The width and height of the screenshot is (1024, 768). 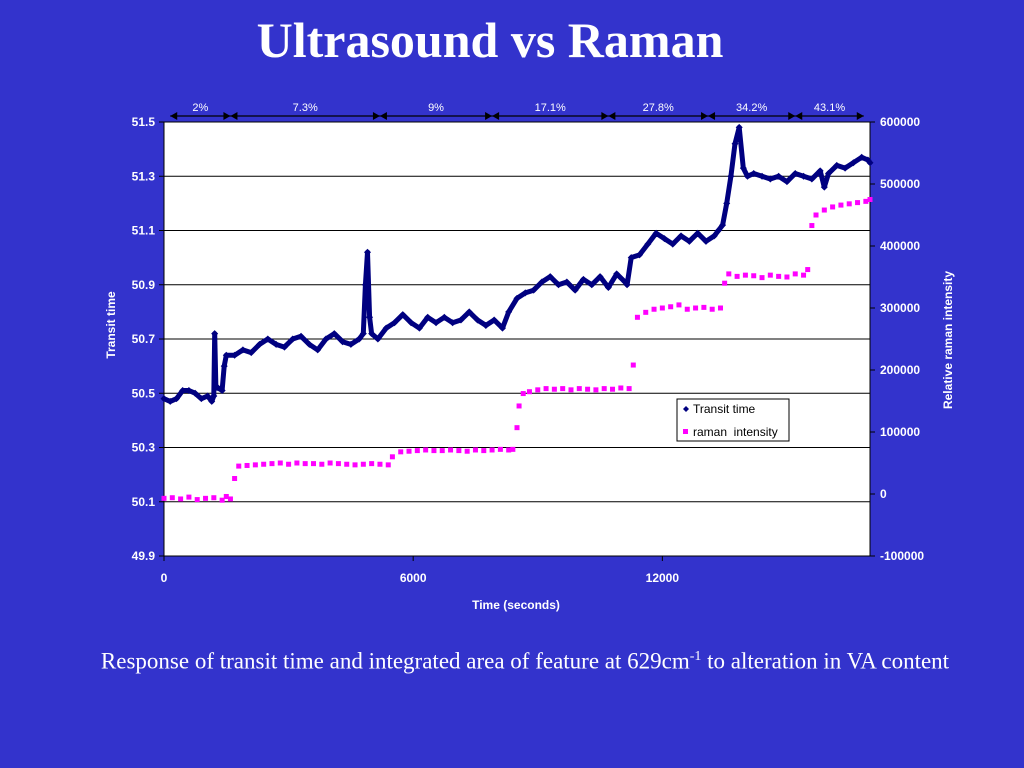 I want to click on y-right-tick-label: -100000, so click(x=902, y=556).